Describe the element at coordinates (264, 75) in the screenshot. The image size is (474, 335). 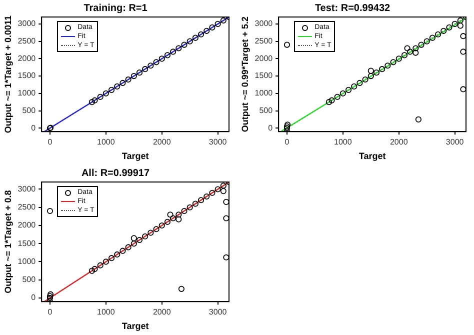
I see `y-tick-label: 1500` at that location.